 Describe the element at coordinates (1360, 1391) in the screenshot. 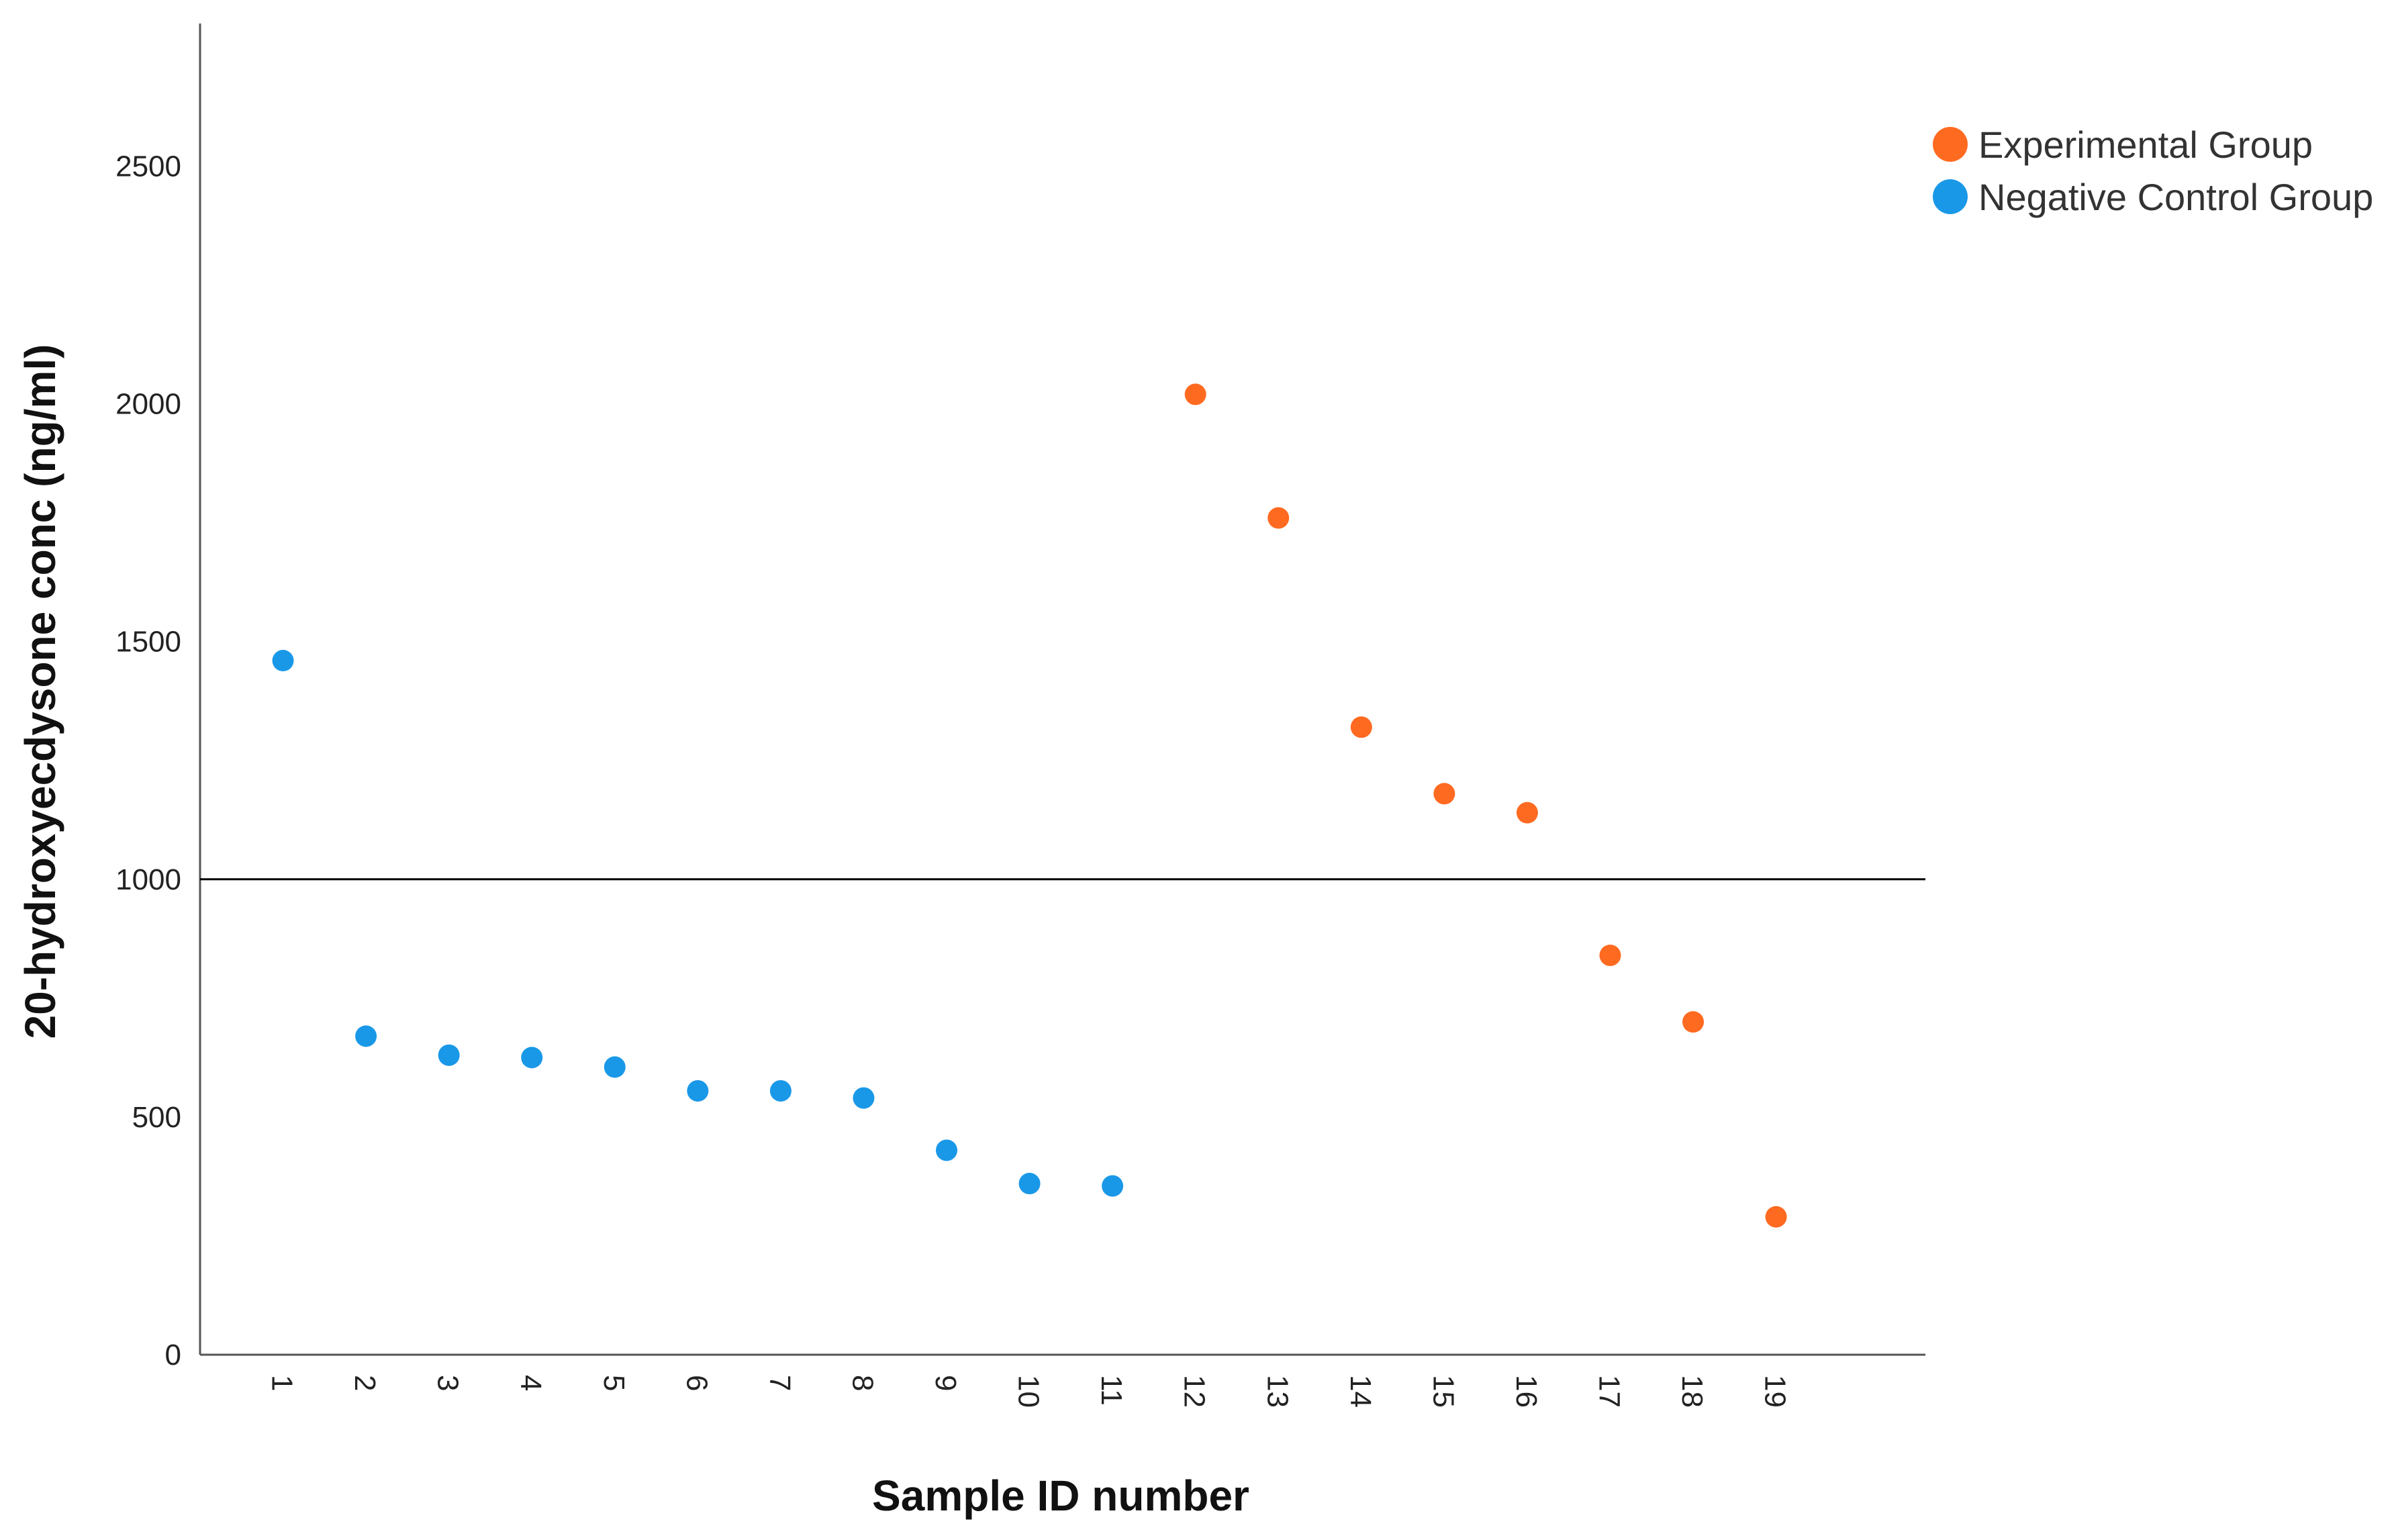

I see `x-tick-label: 14` at that location.